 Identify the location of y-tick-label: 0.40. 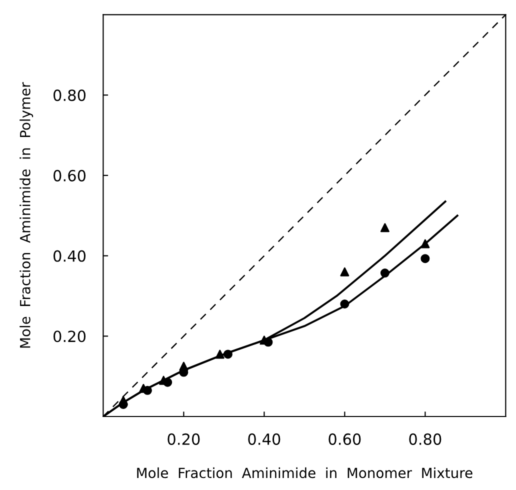
(70, 256).